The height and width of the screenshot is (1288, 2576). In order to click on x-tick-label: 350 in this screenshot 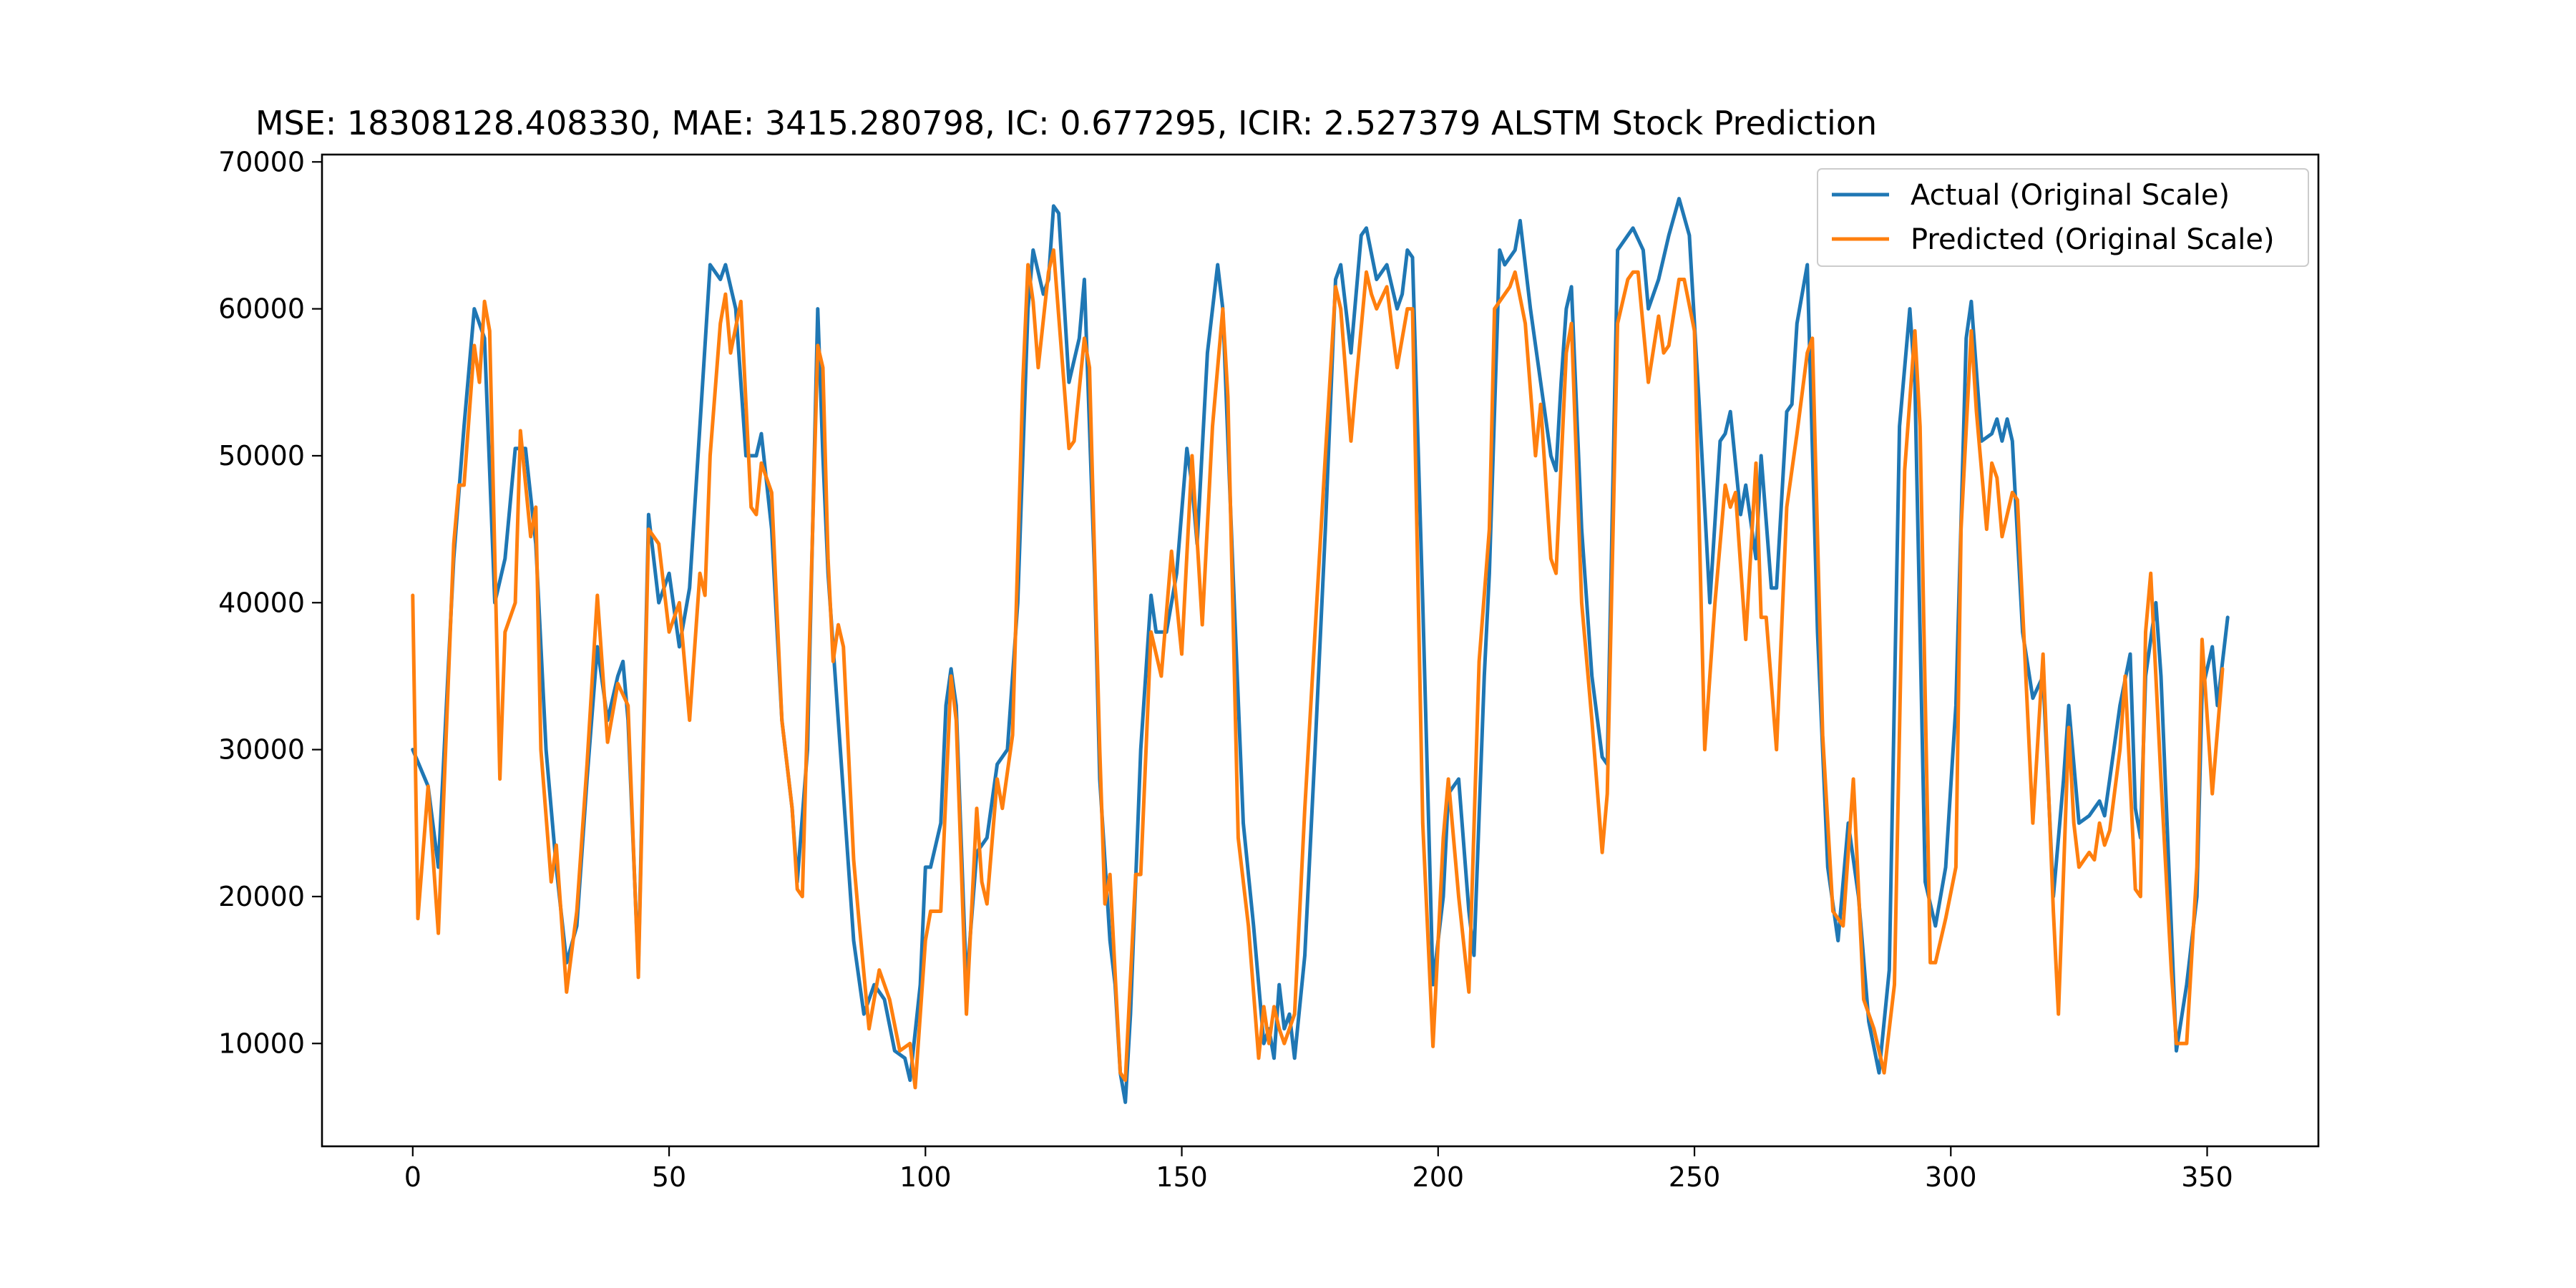, I will do `click(2207, 1177)`.